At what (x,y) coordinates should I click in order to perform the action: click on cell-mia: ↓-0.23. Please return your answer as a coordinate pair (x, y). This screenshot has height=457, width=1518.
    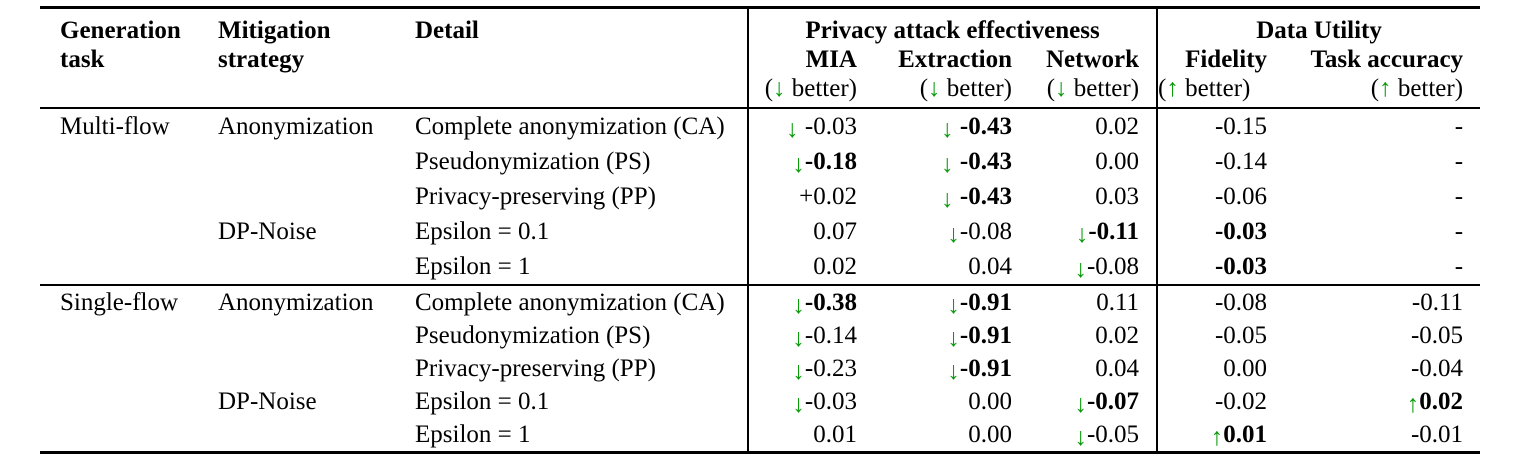
    Looking at the image, I should click on (802, 368).